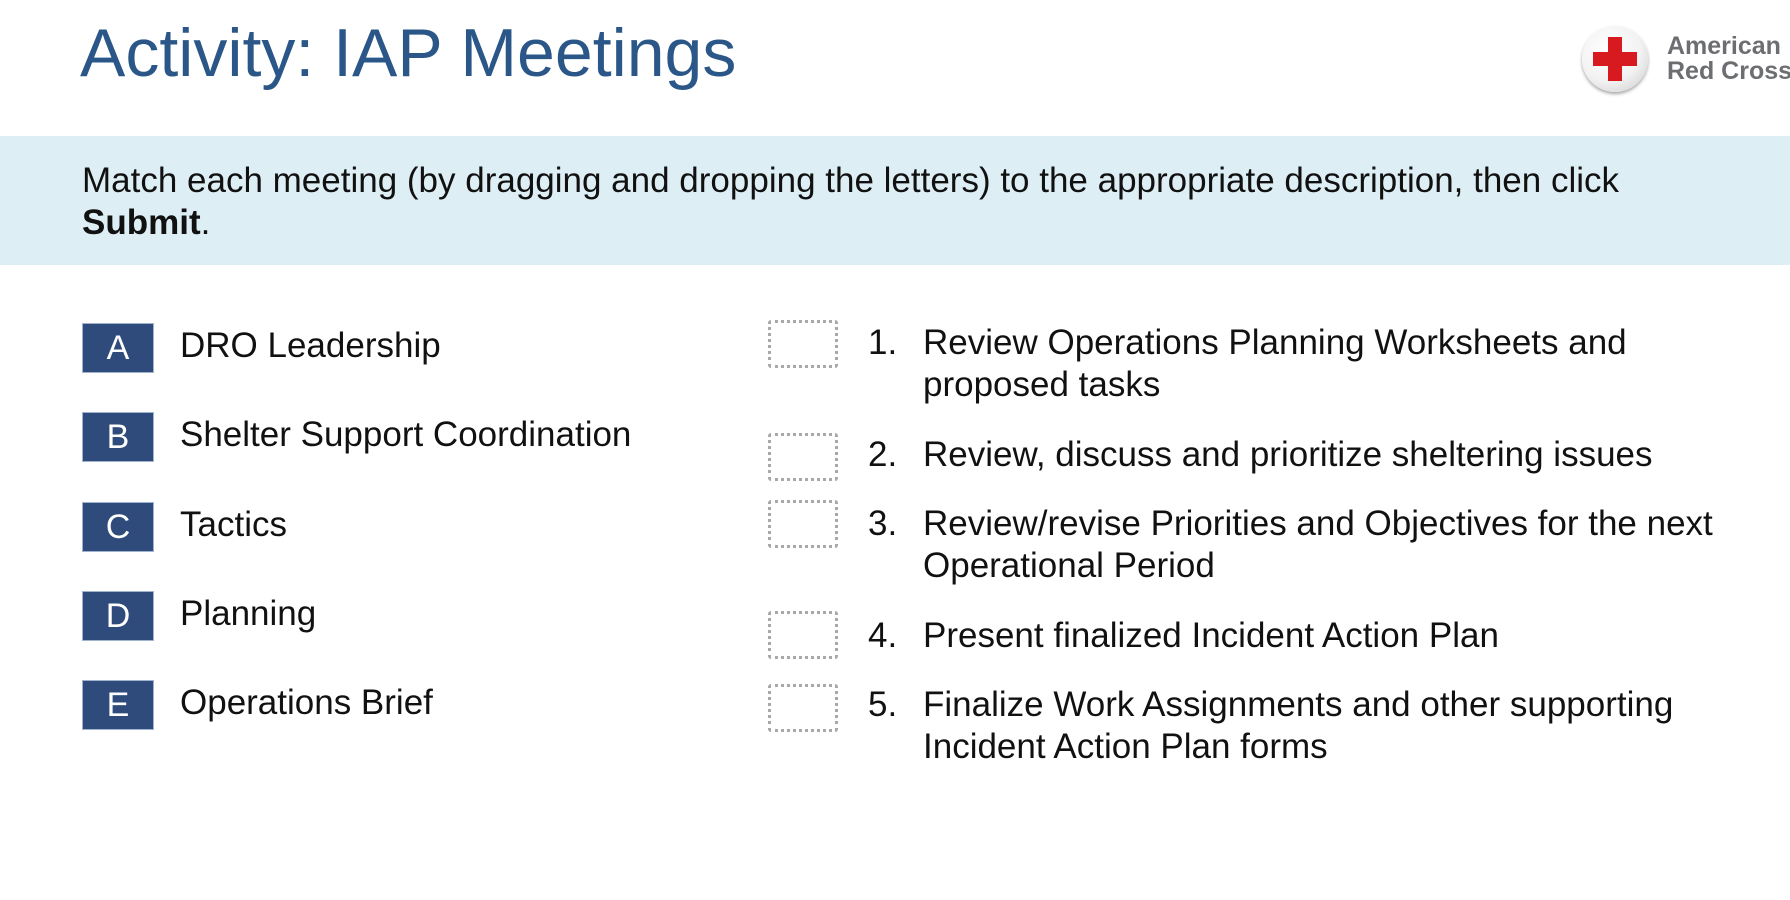  Describe the element at coordinates (141, 222) in the screenshot. I see `instructions-submit-word: Submit` at that location.